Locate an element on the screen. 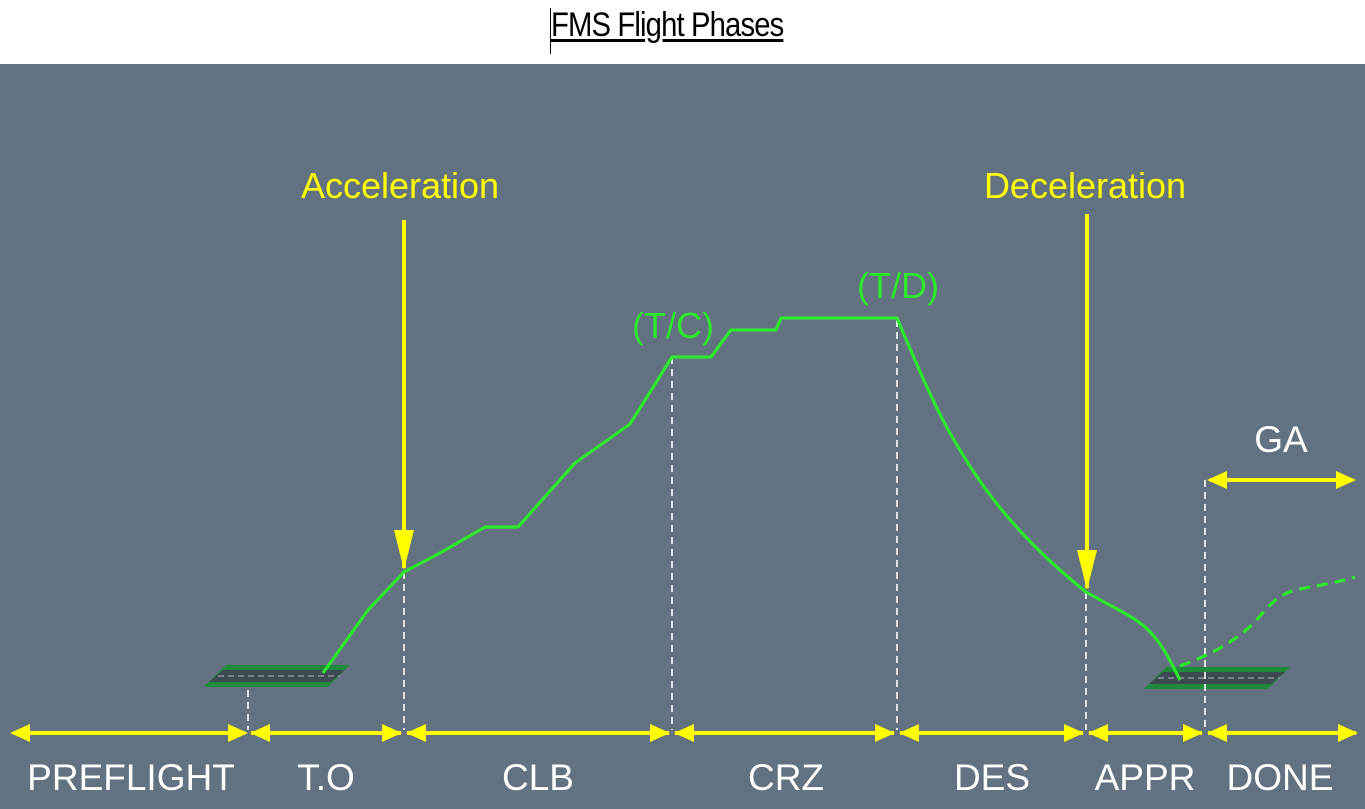 The width and height of the screenshot is (1365, 809). phase-label-done: DONE is located at coordinates (1280, 777).